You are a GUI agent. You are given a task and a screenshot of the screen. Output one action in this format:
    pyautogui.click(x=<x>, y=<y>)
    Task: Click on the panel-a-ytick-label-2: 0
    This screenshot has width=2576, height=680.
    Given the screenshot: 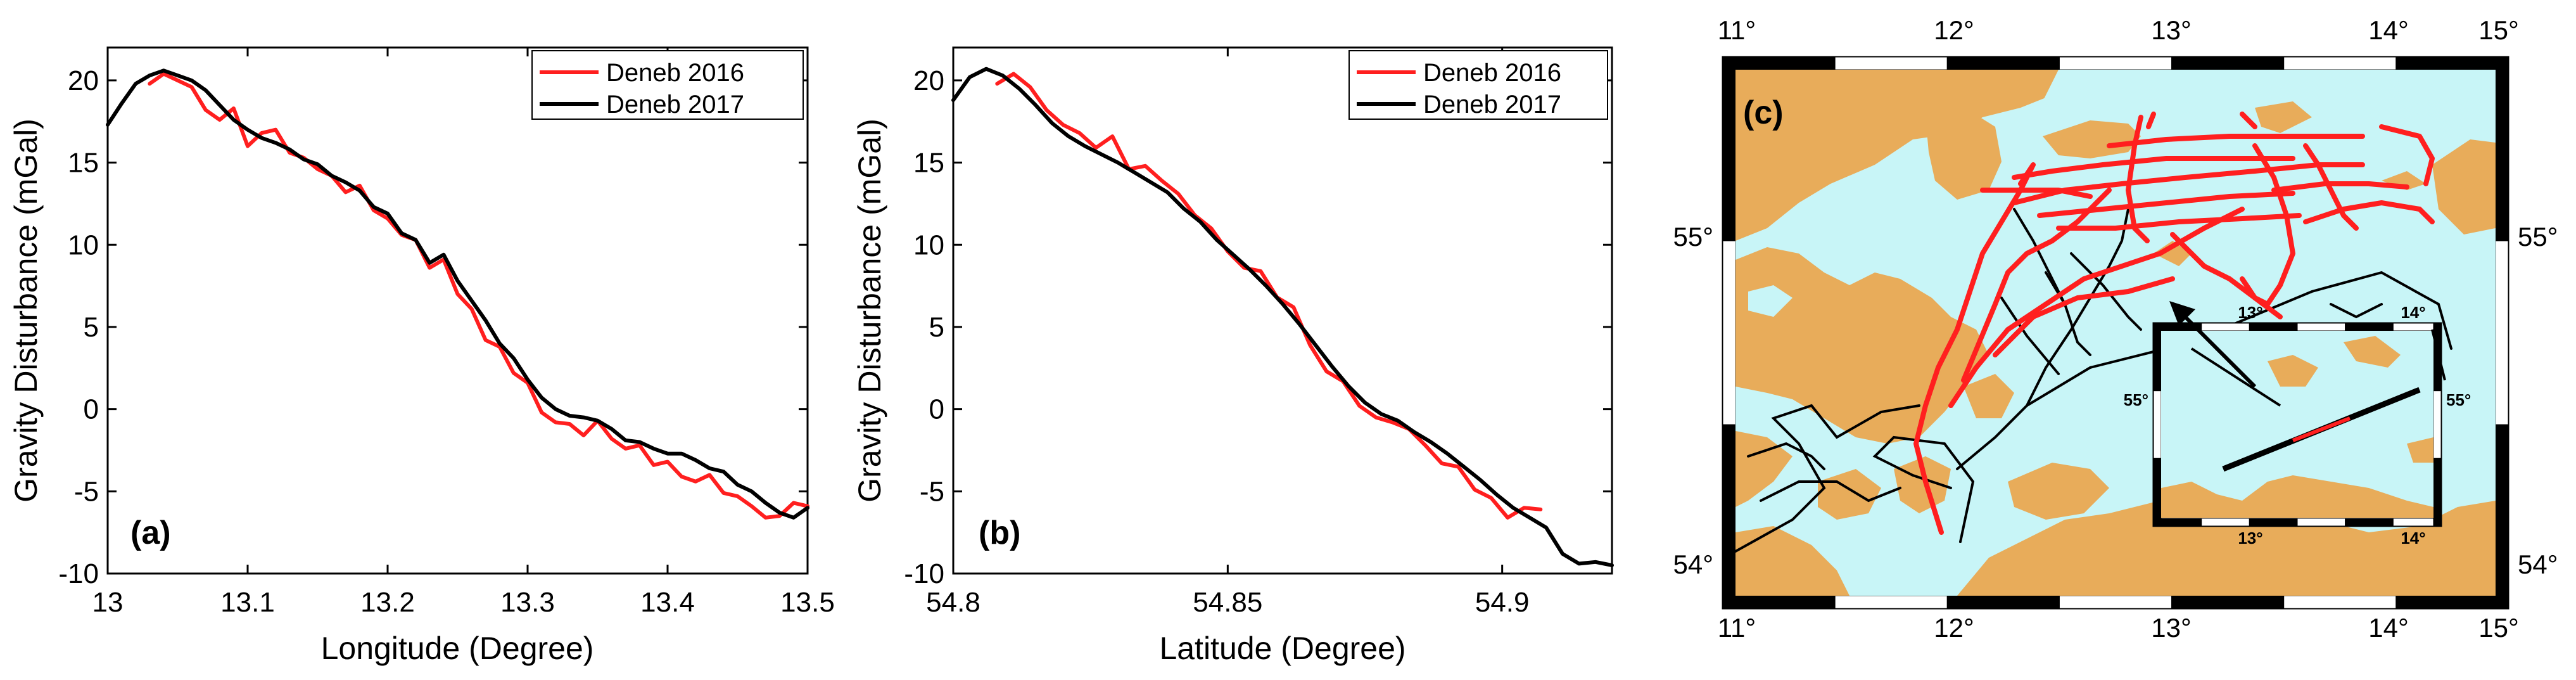 What is the action you would take?
    pyautogui.click(x=91, y=409)
    